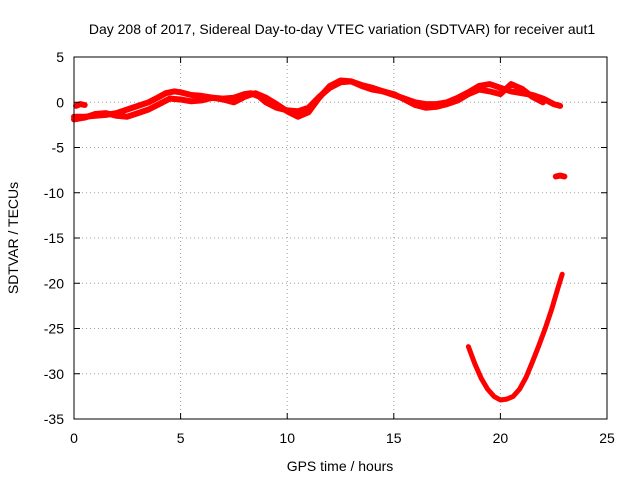 This screenshot has width=640, height=480. Describe the element at coordinates (394, 438) in the screenshot. I see `x-tick-label: 15` at that location.